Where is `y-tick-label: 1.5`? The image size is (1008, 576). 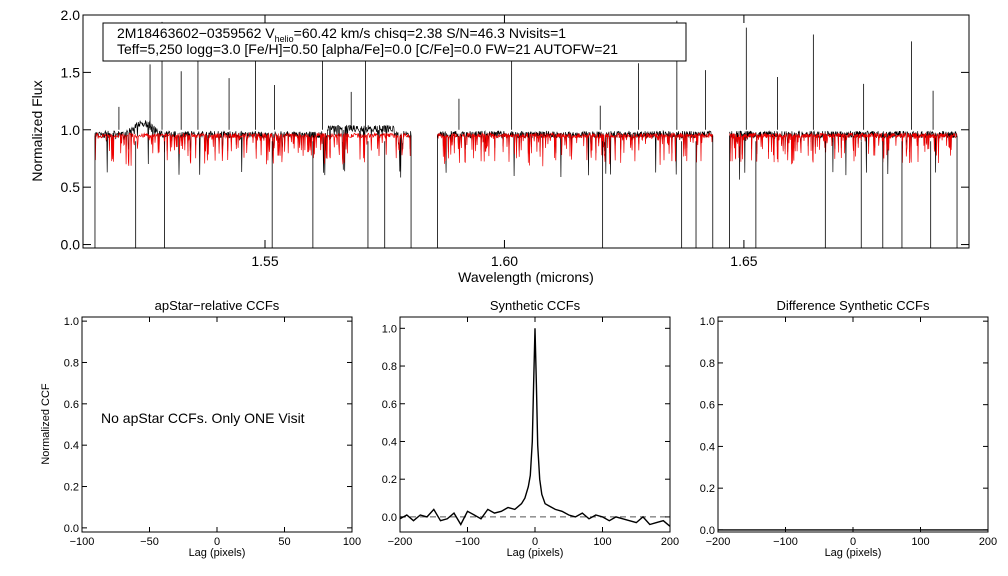 y-tick-label: 1.5 is located at coordinates (71, 72).